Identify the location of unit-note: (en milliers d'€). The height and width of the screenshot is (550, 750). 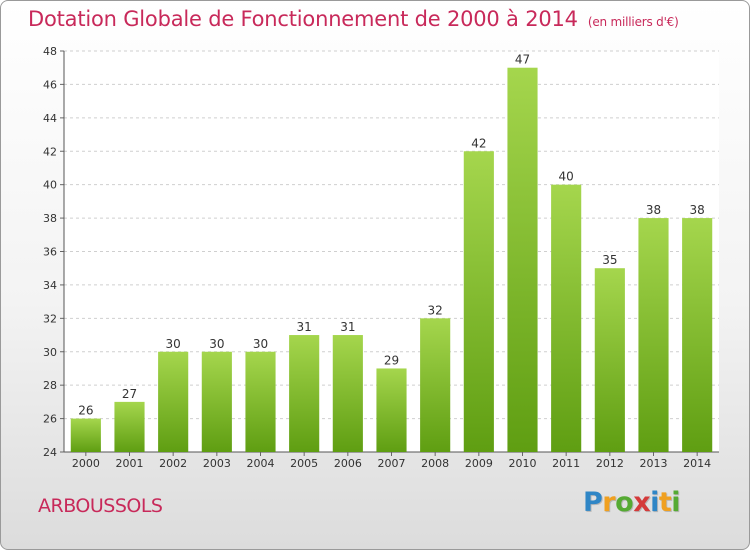
(633, 22).